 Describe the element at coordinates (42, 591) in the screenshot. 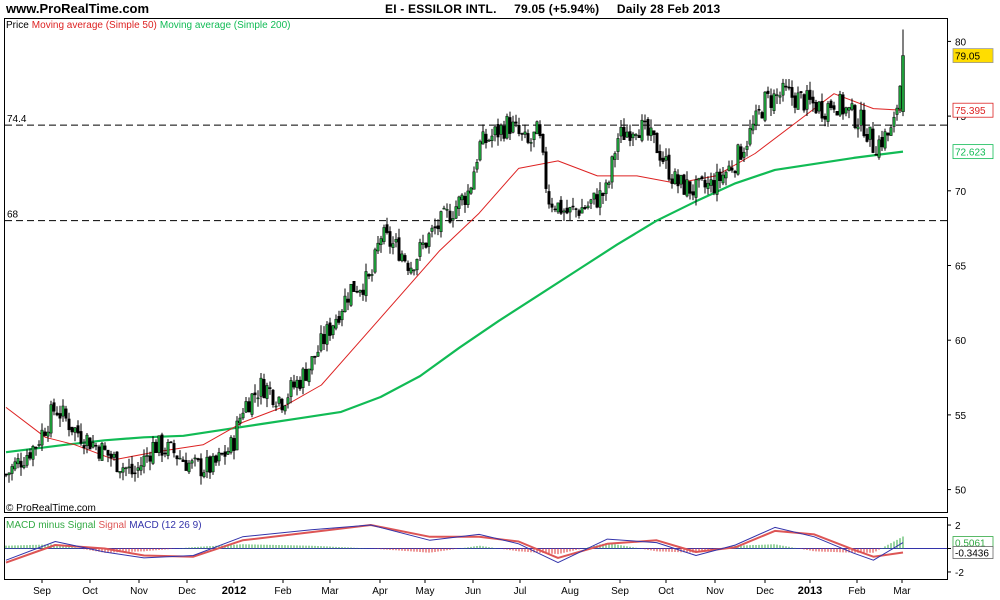

I see `x-tick-label: Sep` at that location.